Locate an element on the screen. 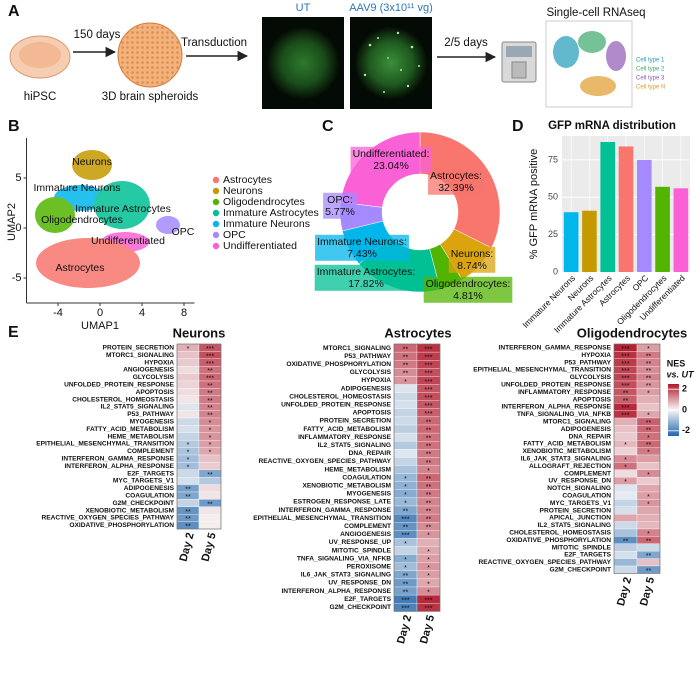 This screenshot has width=700, height=683. chart-title: GFP mRNA distribution is located at coordinates (612, 126).